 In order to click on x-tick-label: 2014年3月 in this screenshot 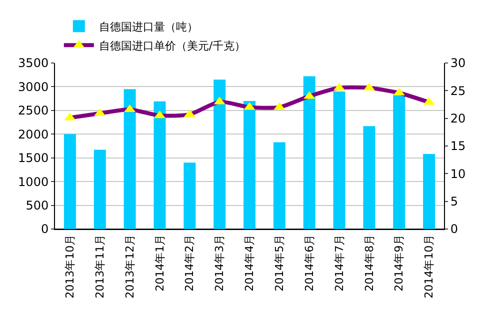, I will do `click(219, 263)`.